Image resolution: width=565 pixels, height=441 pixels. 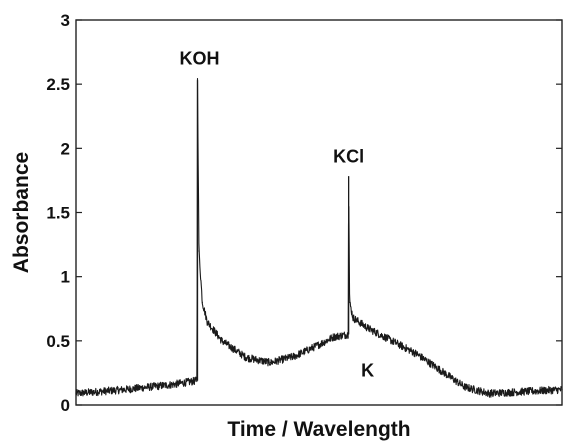 I want to click on x-axis-label: Time / Wavelength, so click(x=318, y=429).